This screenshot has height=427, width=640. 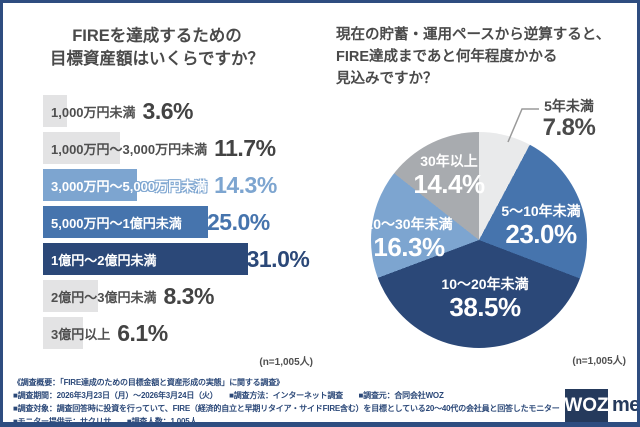 I want to click on pie-chart-title-line3: 見込みですか？, so click(x=387, y=79).